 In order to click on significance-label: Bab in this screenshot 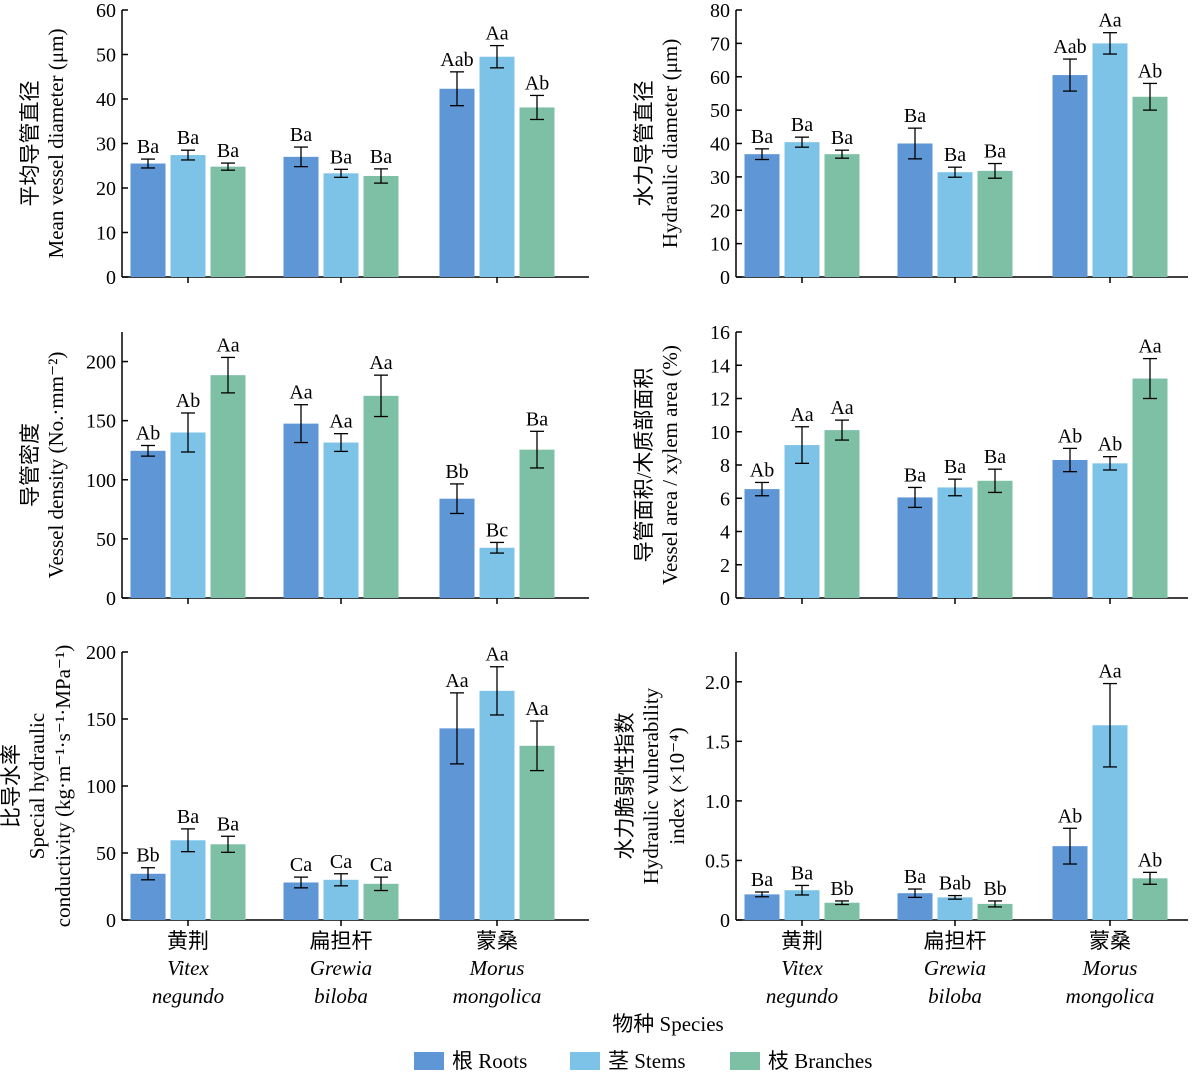, I will do `click(955, 884)`.